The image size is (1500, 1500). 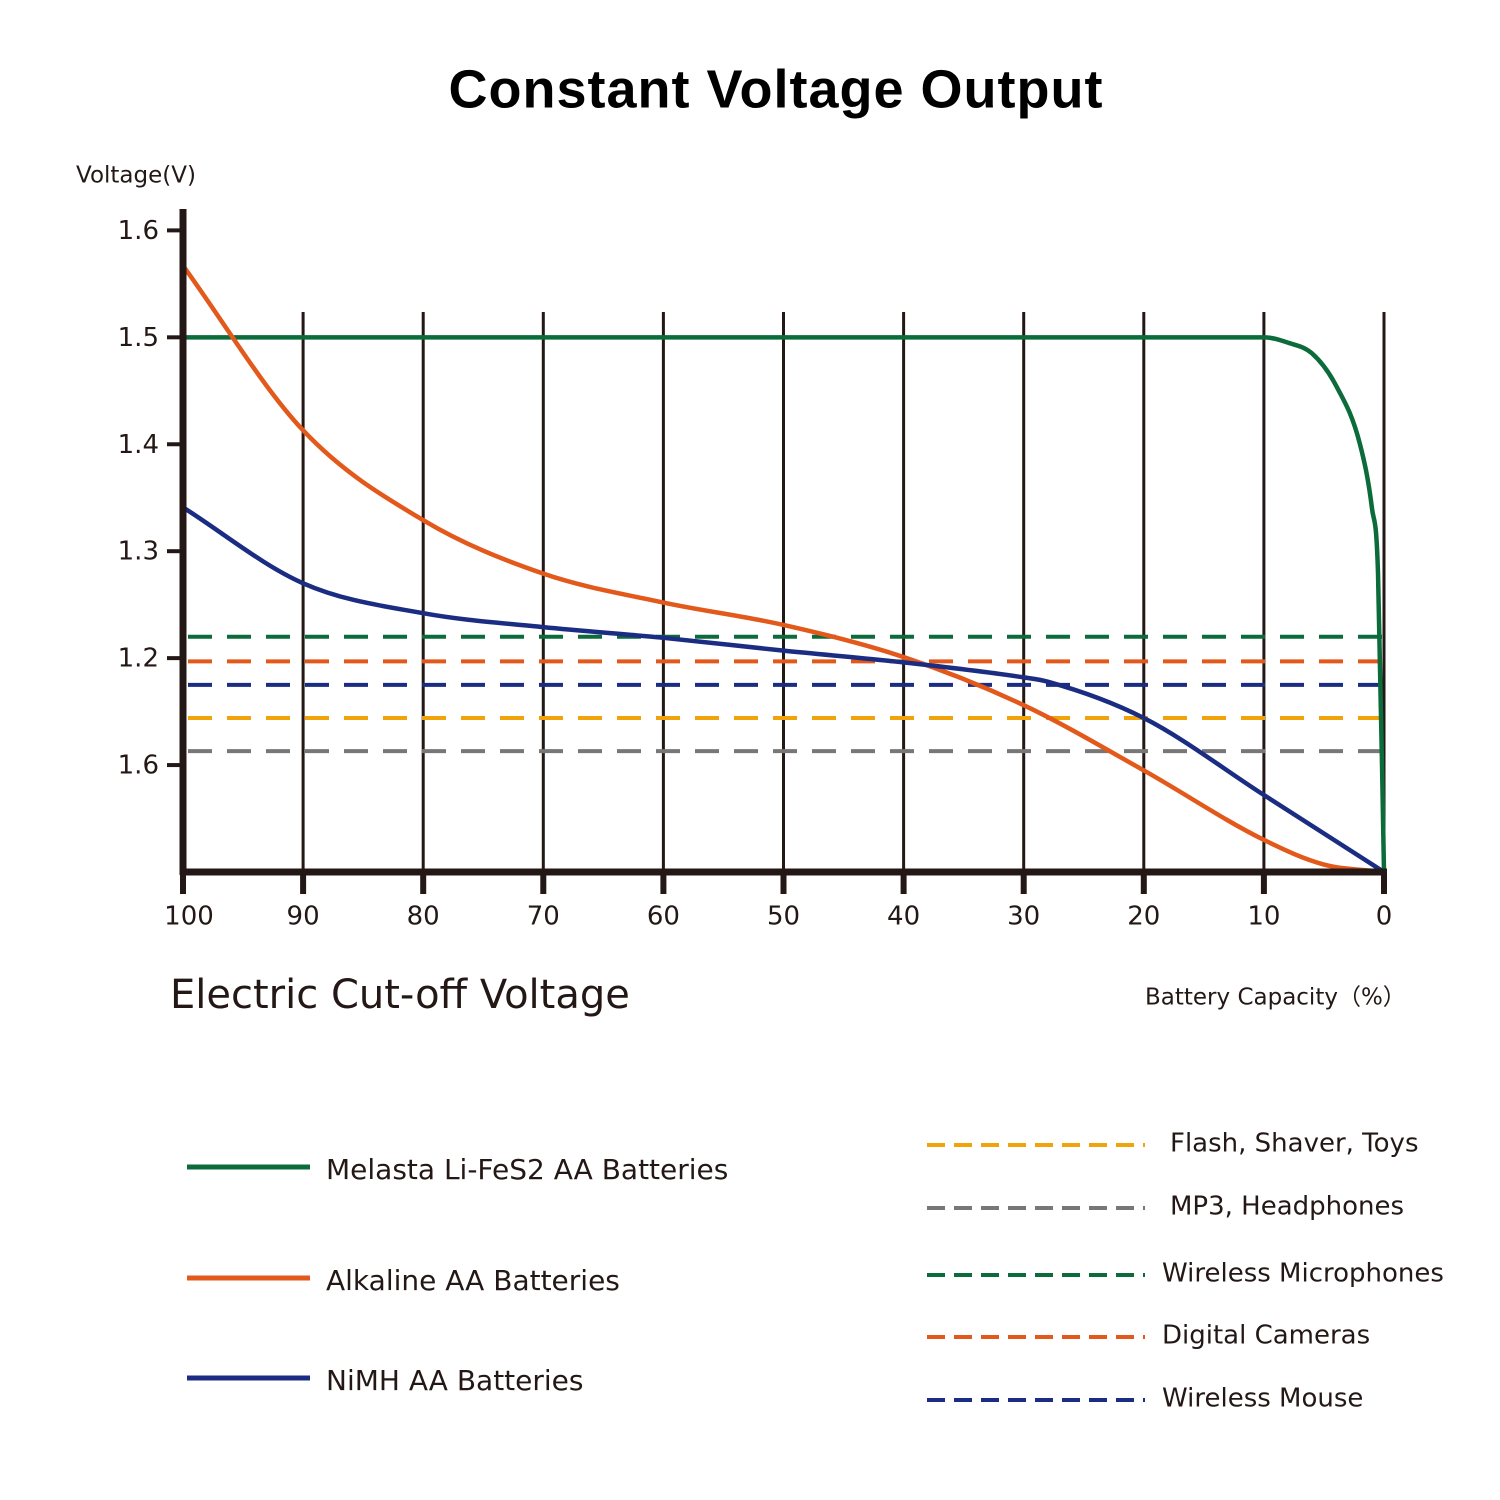 What do you see at coordinates (903, 917) in the screenshot?
I see `x-tick-label: 40` at bounding box center [903, 917].